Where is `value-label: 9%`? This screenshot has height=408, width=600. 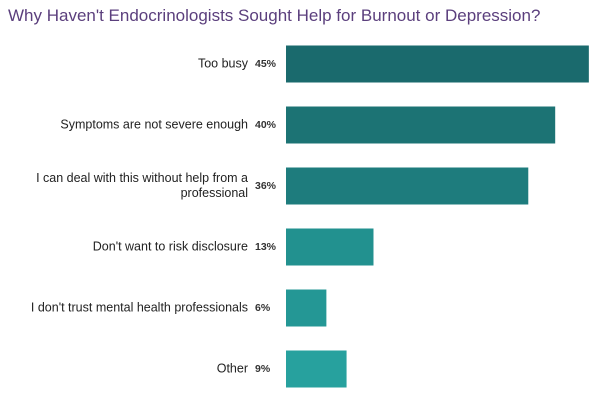 value-label: 9% is located at coordinates (263, 369).